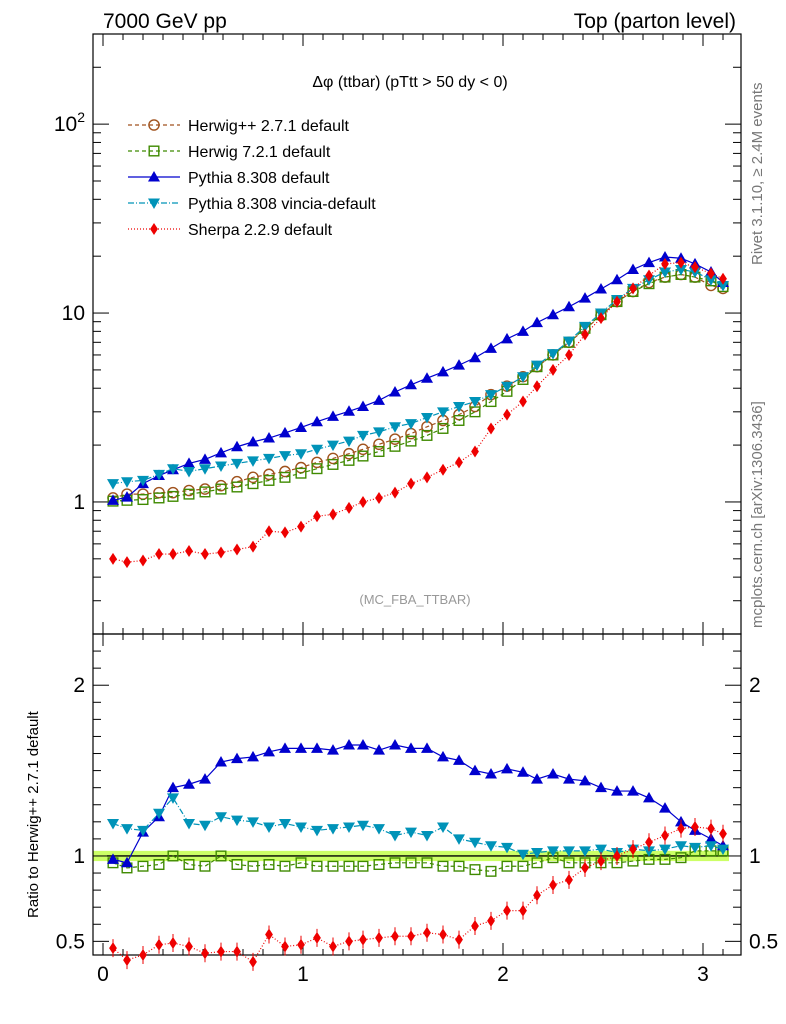 The width and height of the screenshot is (786, 1024). What do you see at coordinates (259, 152) in the screenshot?
I see `legend-label: Herwig 7.2.1 default` at bounding box center [259, 152].